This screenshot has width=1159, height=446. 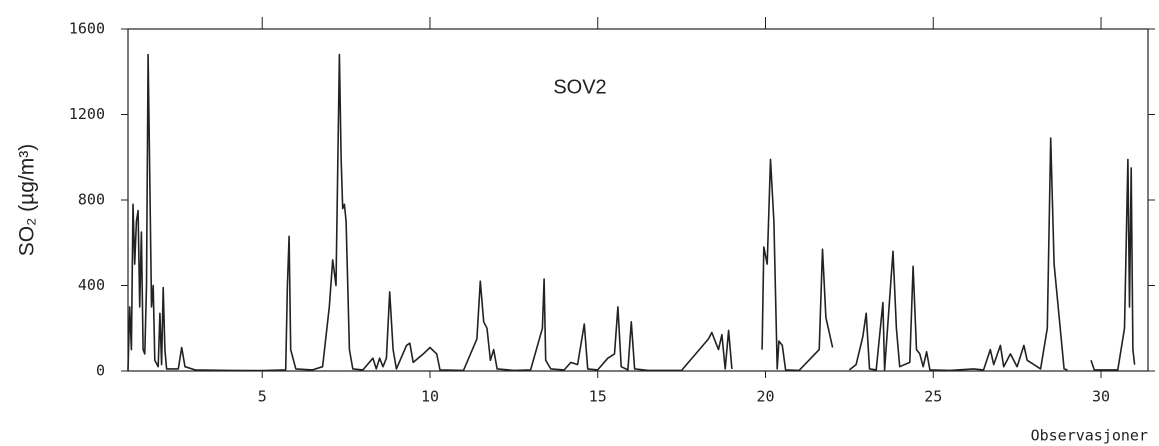 I want to click on x-tick-label: 20, so click(x=765, y=397).